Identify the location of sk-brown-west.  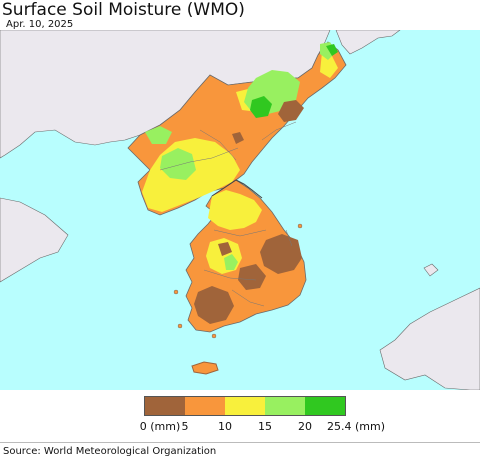
(225, 249).